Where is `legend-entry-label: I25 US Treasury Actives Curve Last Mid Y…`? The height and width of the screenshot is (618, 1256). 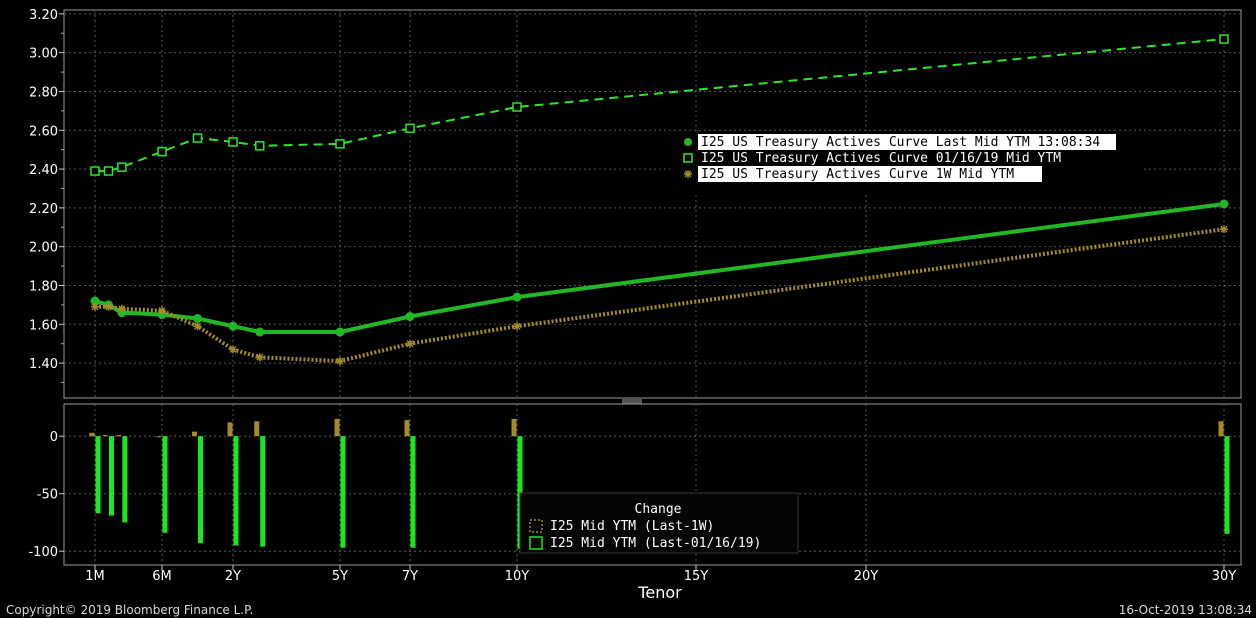
legend-entry-label: I25 US Treasury Actives Curve Last Mid Y… is located at coordinates (900, 142).